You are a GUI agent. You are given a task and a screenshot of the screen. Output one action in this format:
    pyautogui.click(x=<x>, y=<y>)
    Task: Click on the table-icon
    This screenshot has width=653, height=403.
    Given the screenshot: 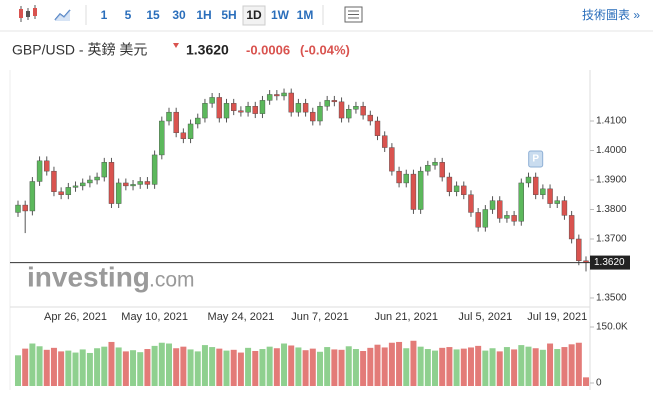 What is the action you would take?
    pyautogui.click(x=353, y=14)
    